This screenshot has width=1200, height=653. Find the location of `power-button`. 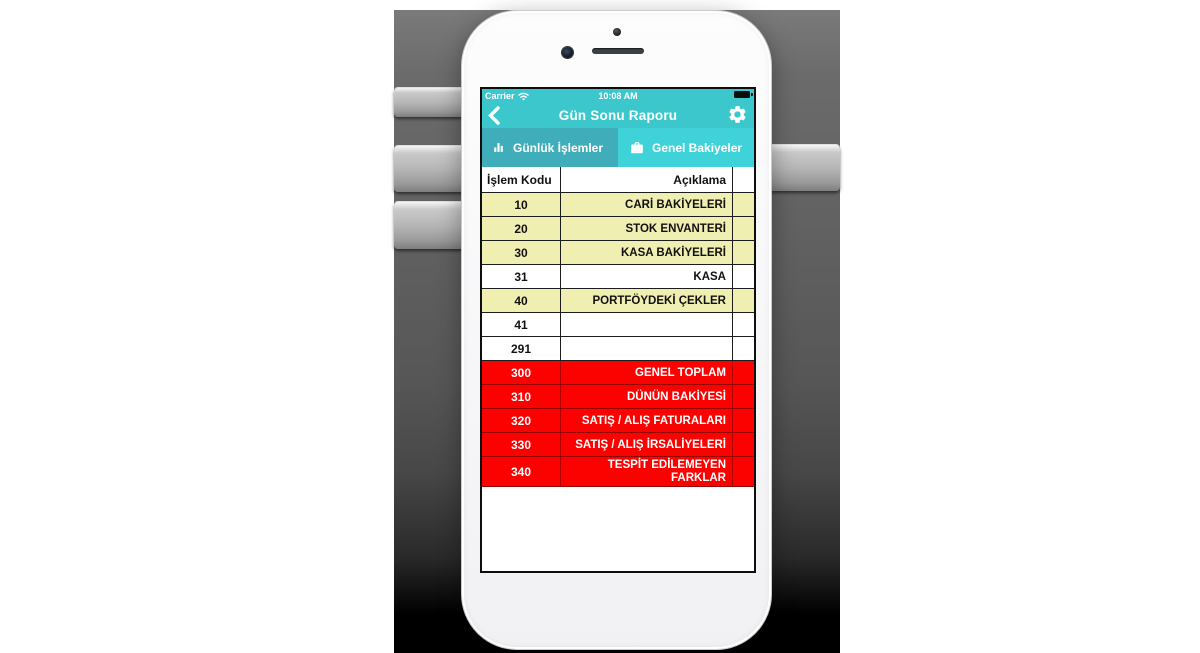

power-button is located at coordinates (803, 168).